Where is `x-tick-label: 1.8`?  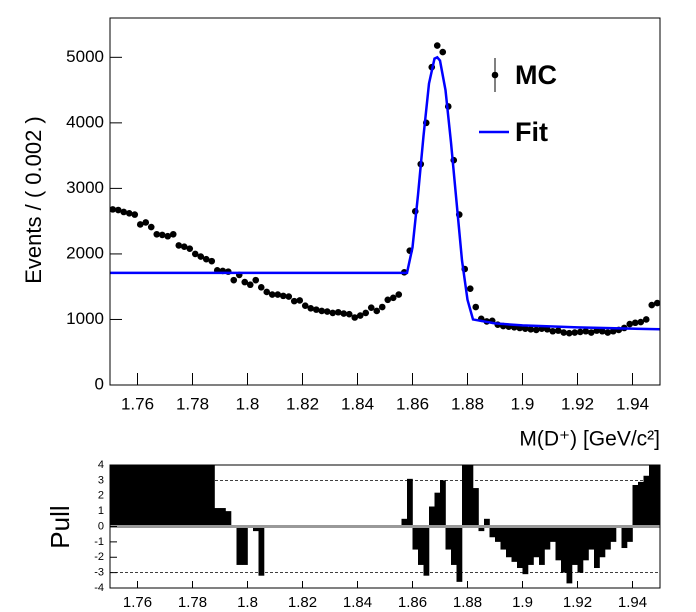
x-tick-label: 1.8 is located at coordinates (248, 403).